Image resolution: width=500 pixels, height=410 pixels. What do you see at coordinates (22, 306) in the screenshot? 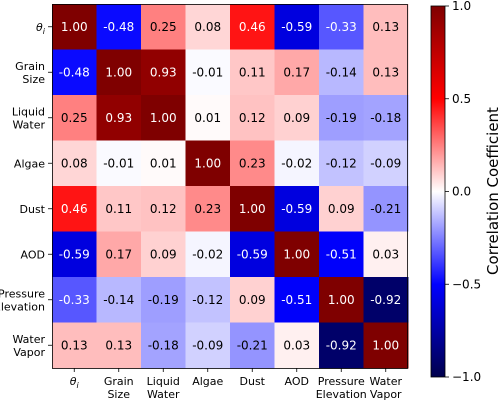
I see `y-tick-label: Elevation` at bounding box center [22, 306].